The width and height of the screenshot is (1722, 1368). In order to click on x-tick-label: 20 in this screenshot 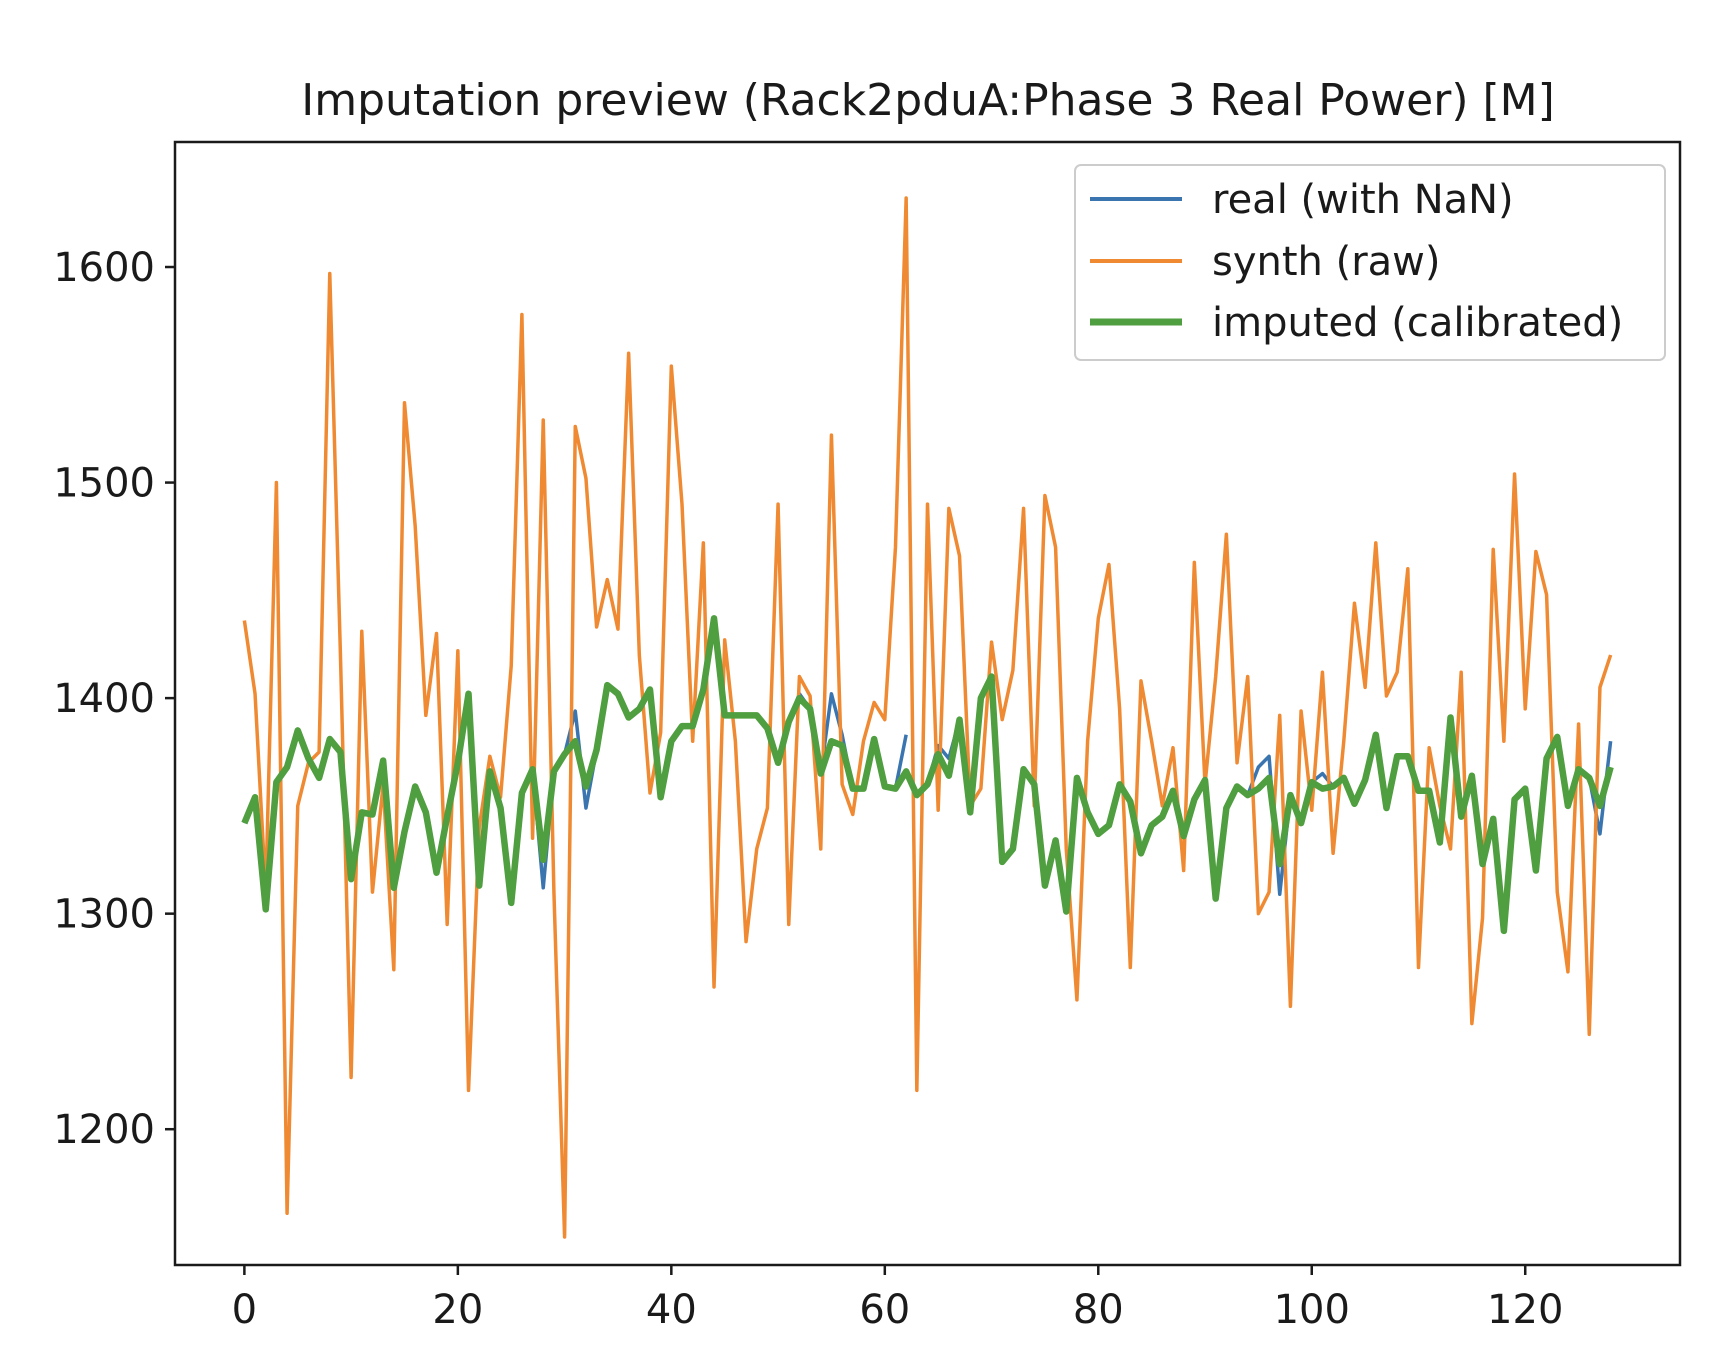, I will do `click(457, 1310)`.